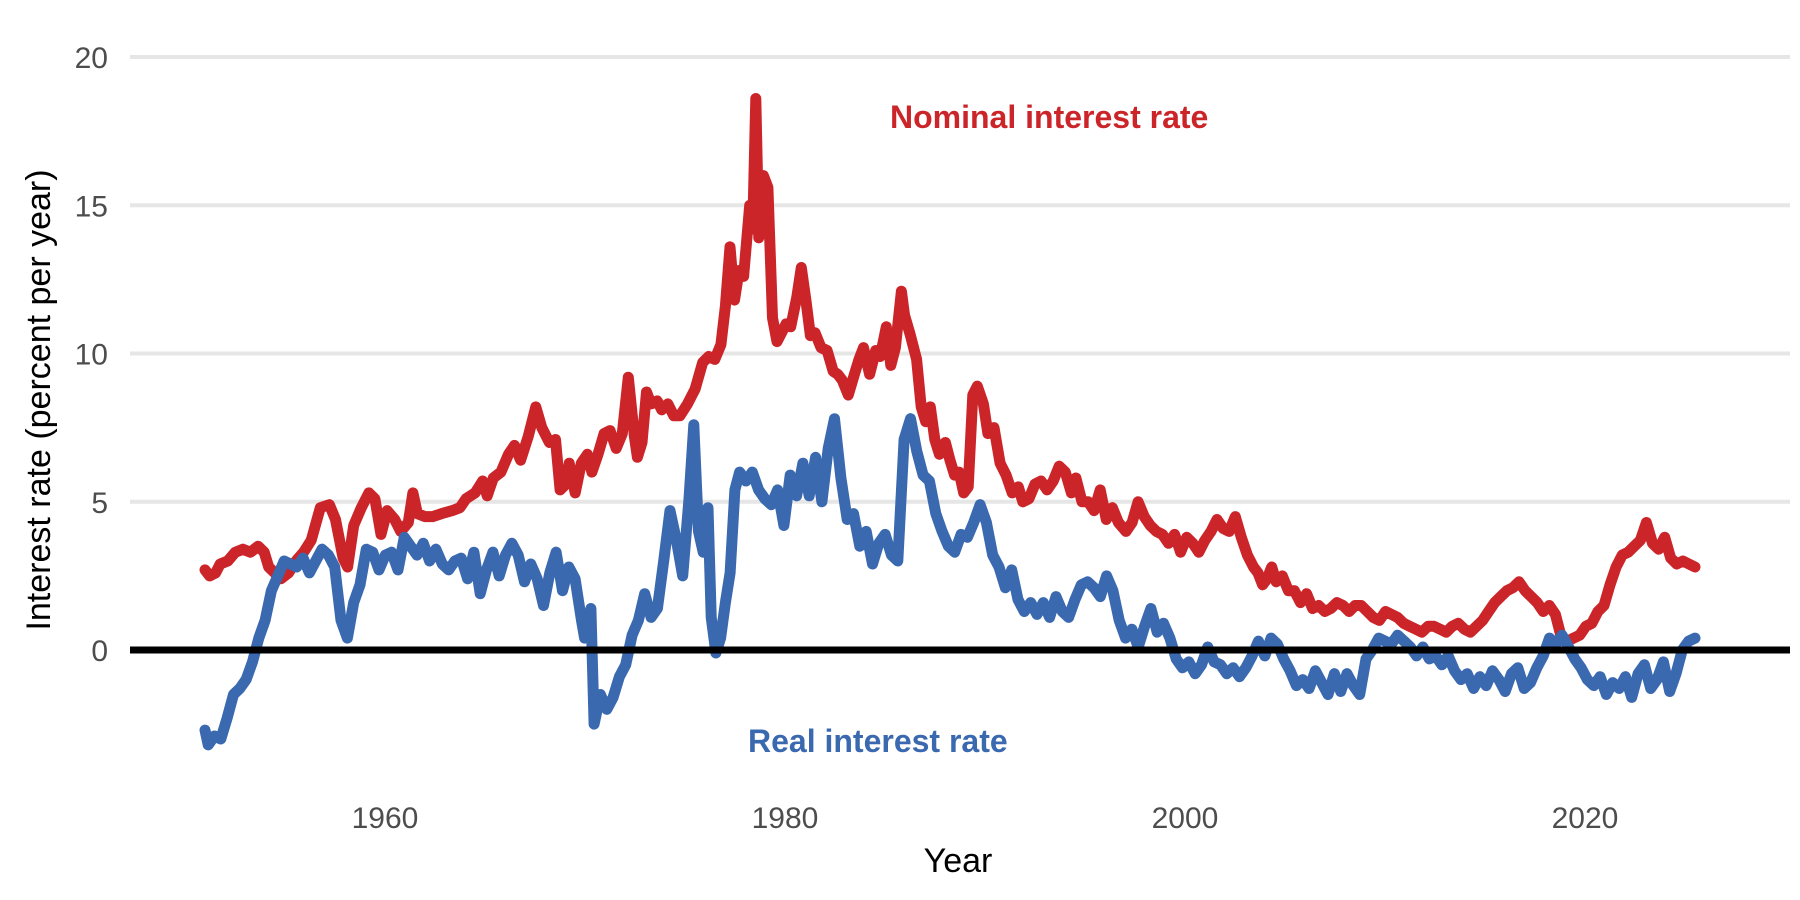  Describe the element at coordinates (99, 651) in the screenshot. I see `y-tick-label: 0` at that location.